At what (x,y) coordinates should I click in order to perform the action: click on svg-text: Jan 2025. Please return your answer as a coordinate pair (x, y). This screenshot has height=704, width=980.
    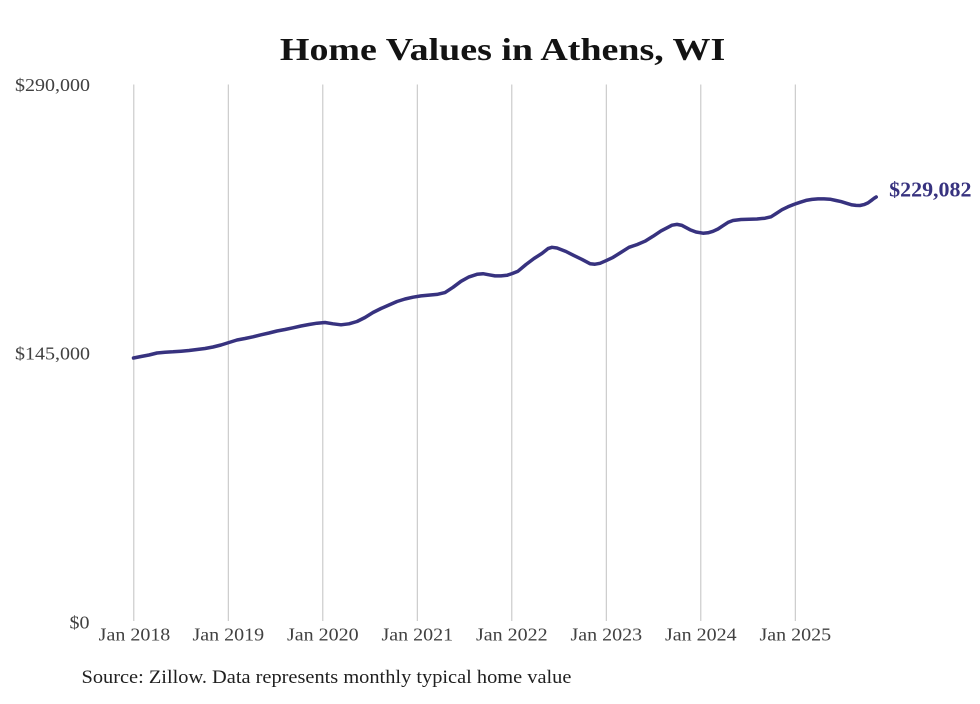
    Looking at the image, I should click on (795, 635).